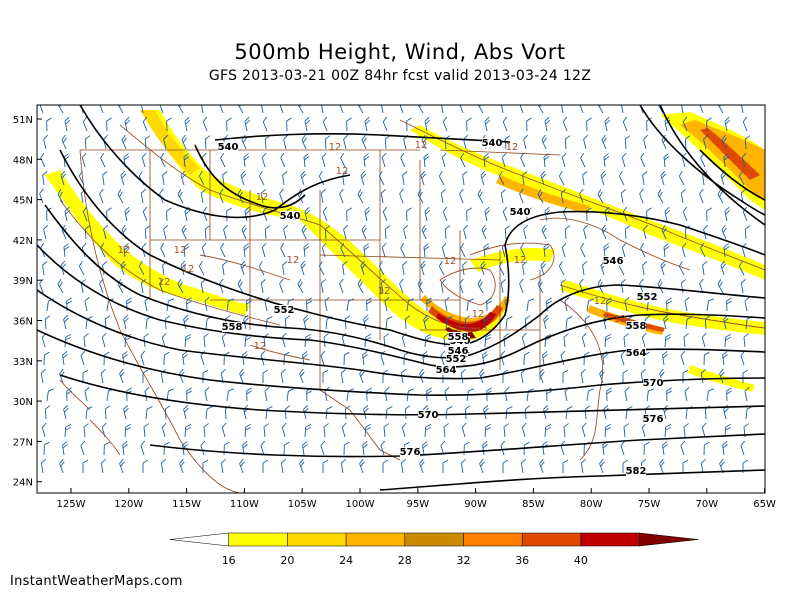  Describe the element at coordinates (475, 504) in the screenshot. I see `lon-label: 90W` at that location.